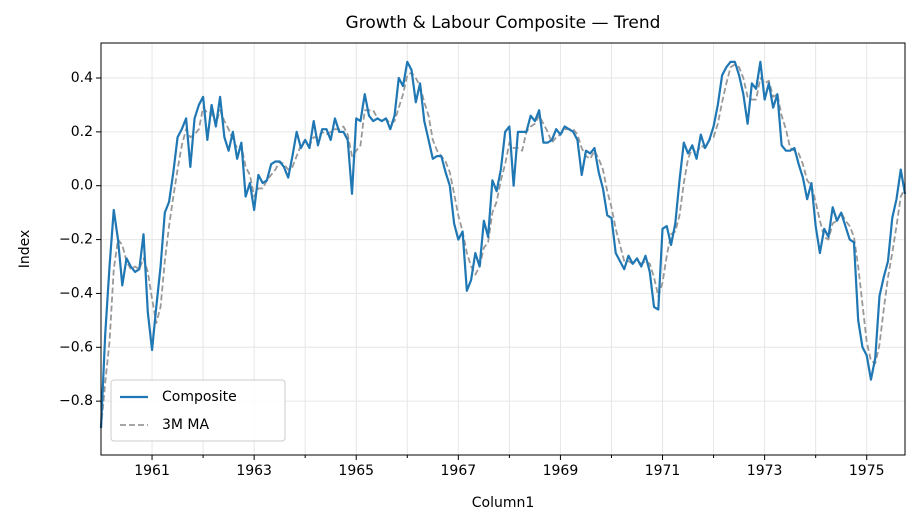  Describe the element at coordinates (82, 186) in the screenshot. I see `y-tick-label: 0.0` at that location.